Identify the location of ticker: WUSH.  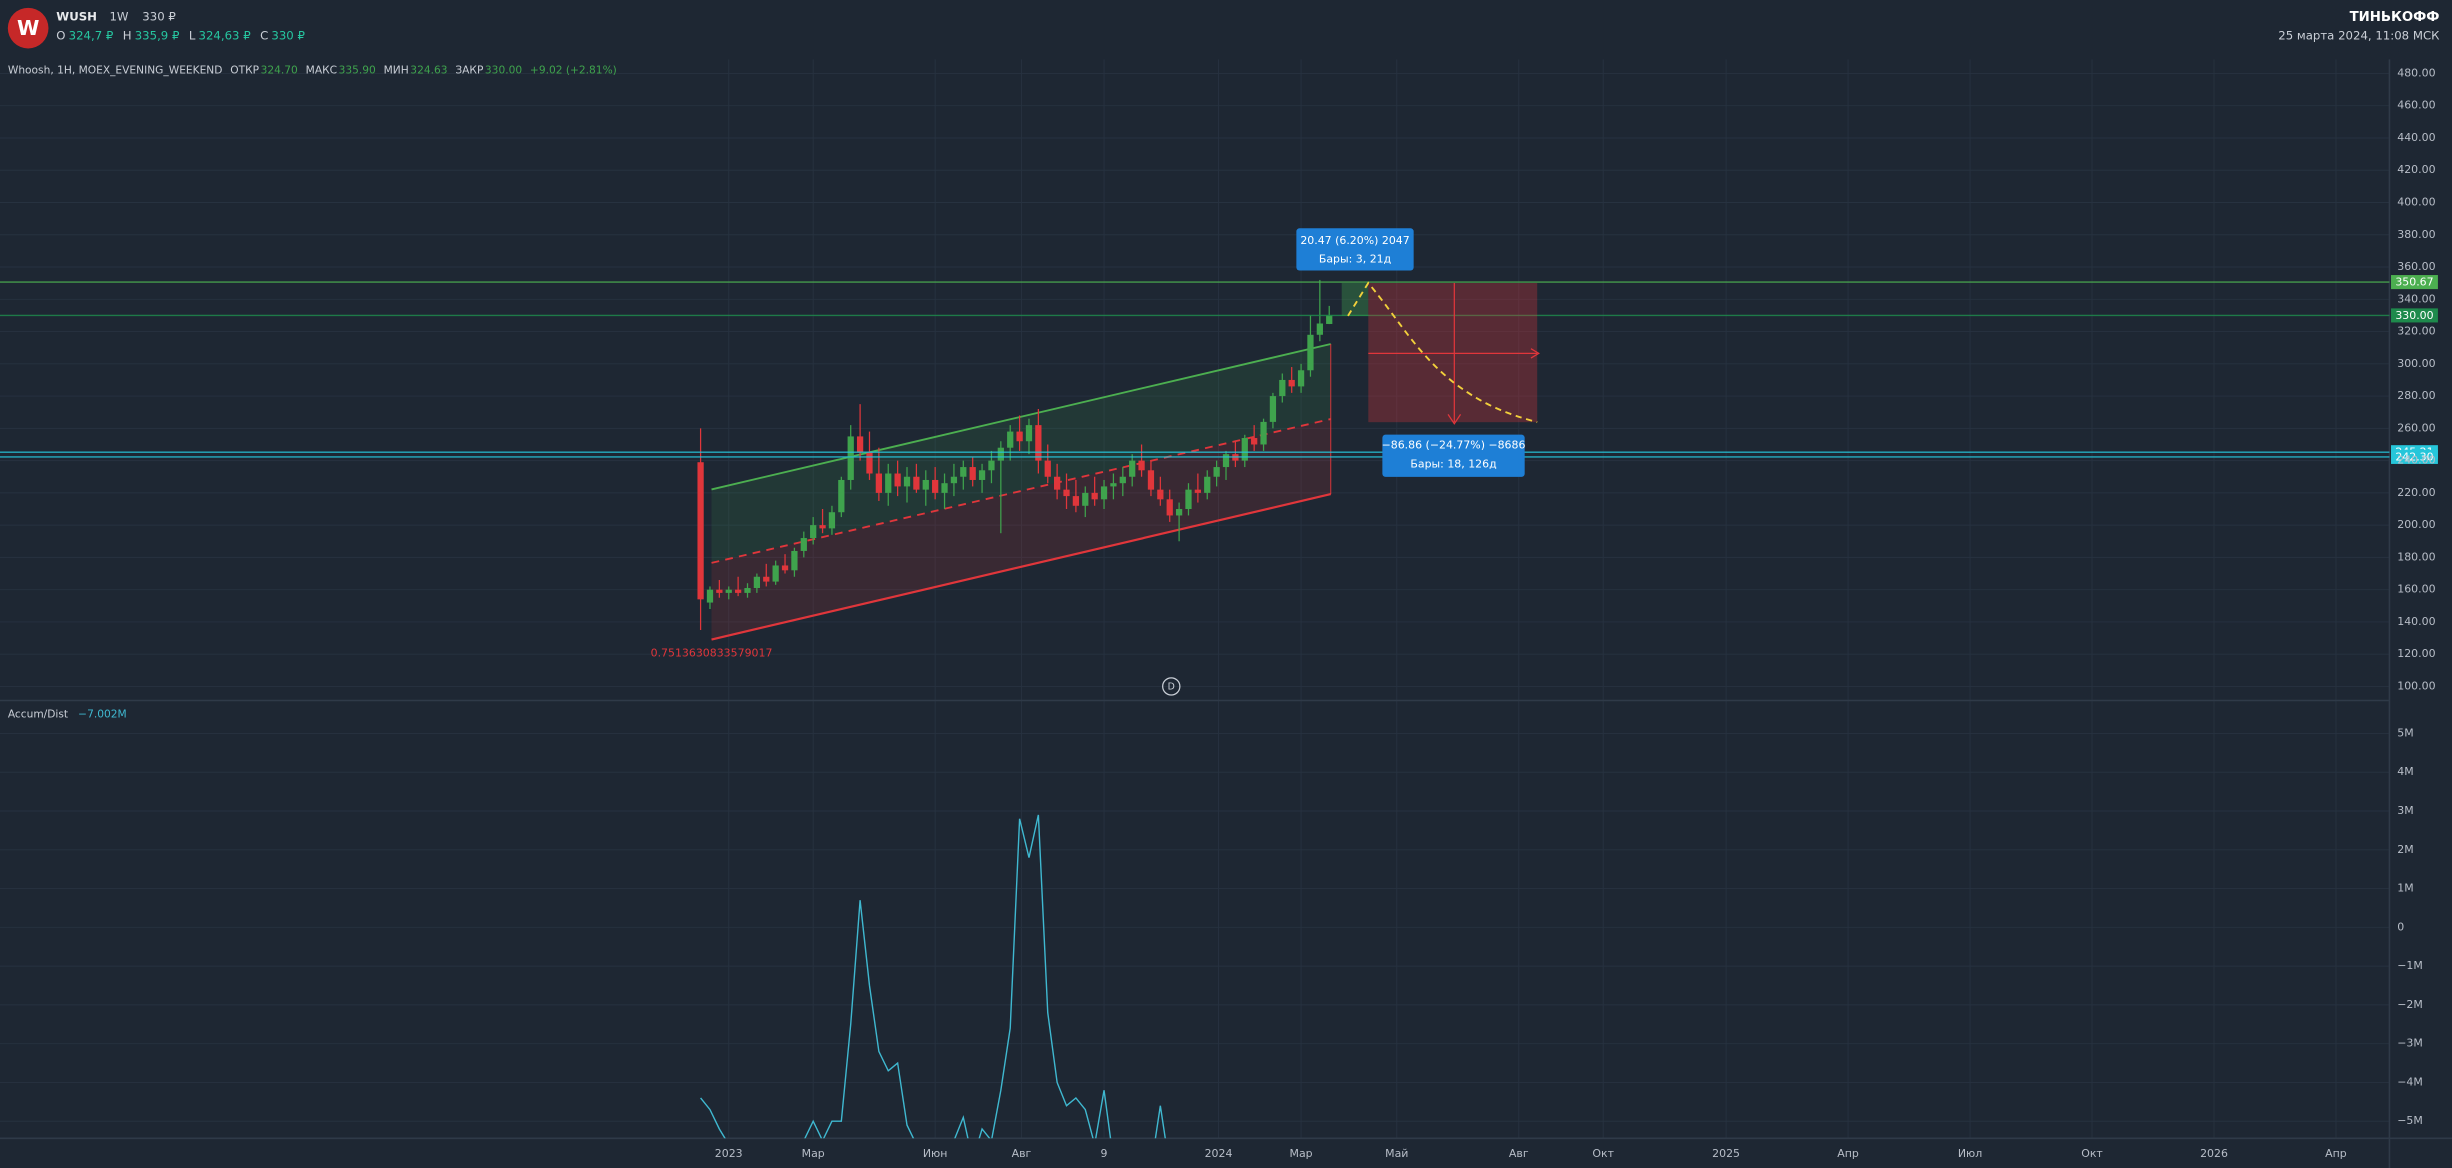
(76, 17).